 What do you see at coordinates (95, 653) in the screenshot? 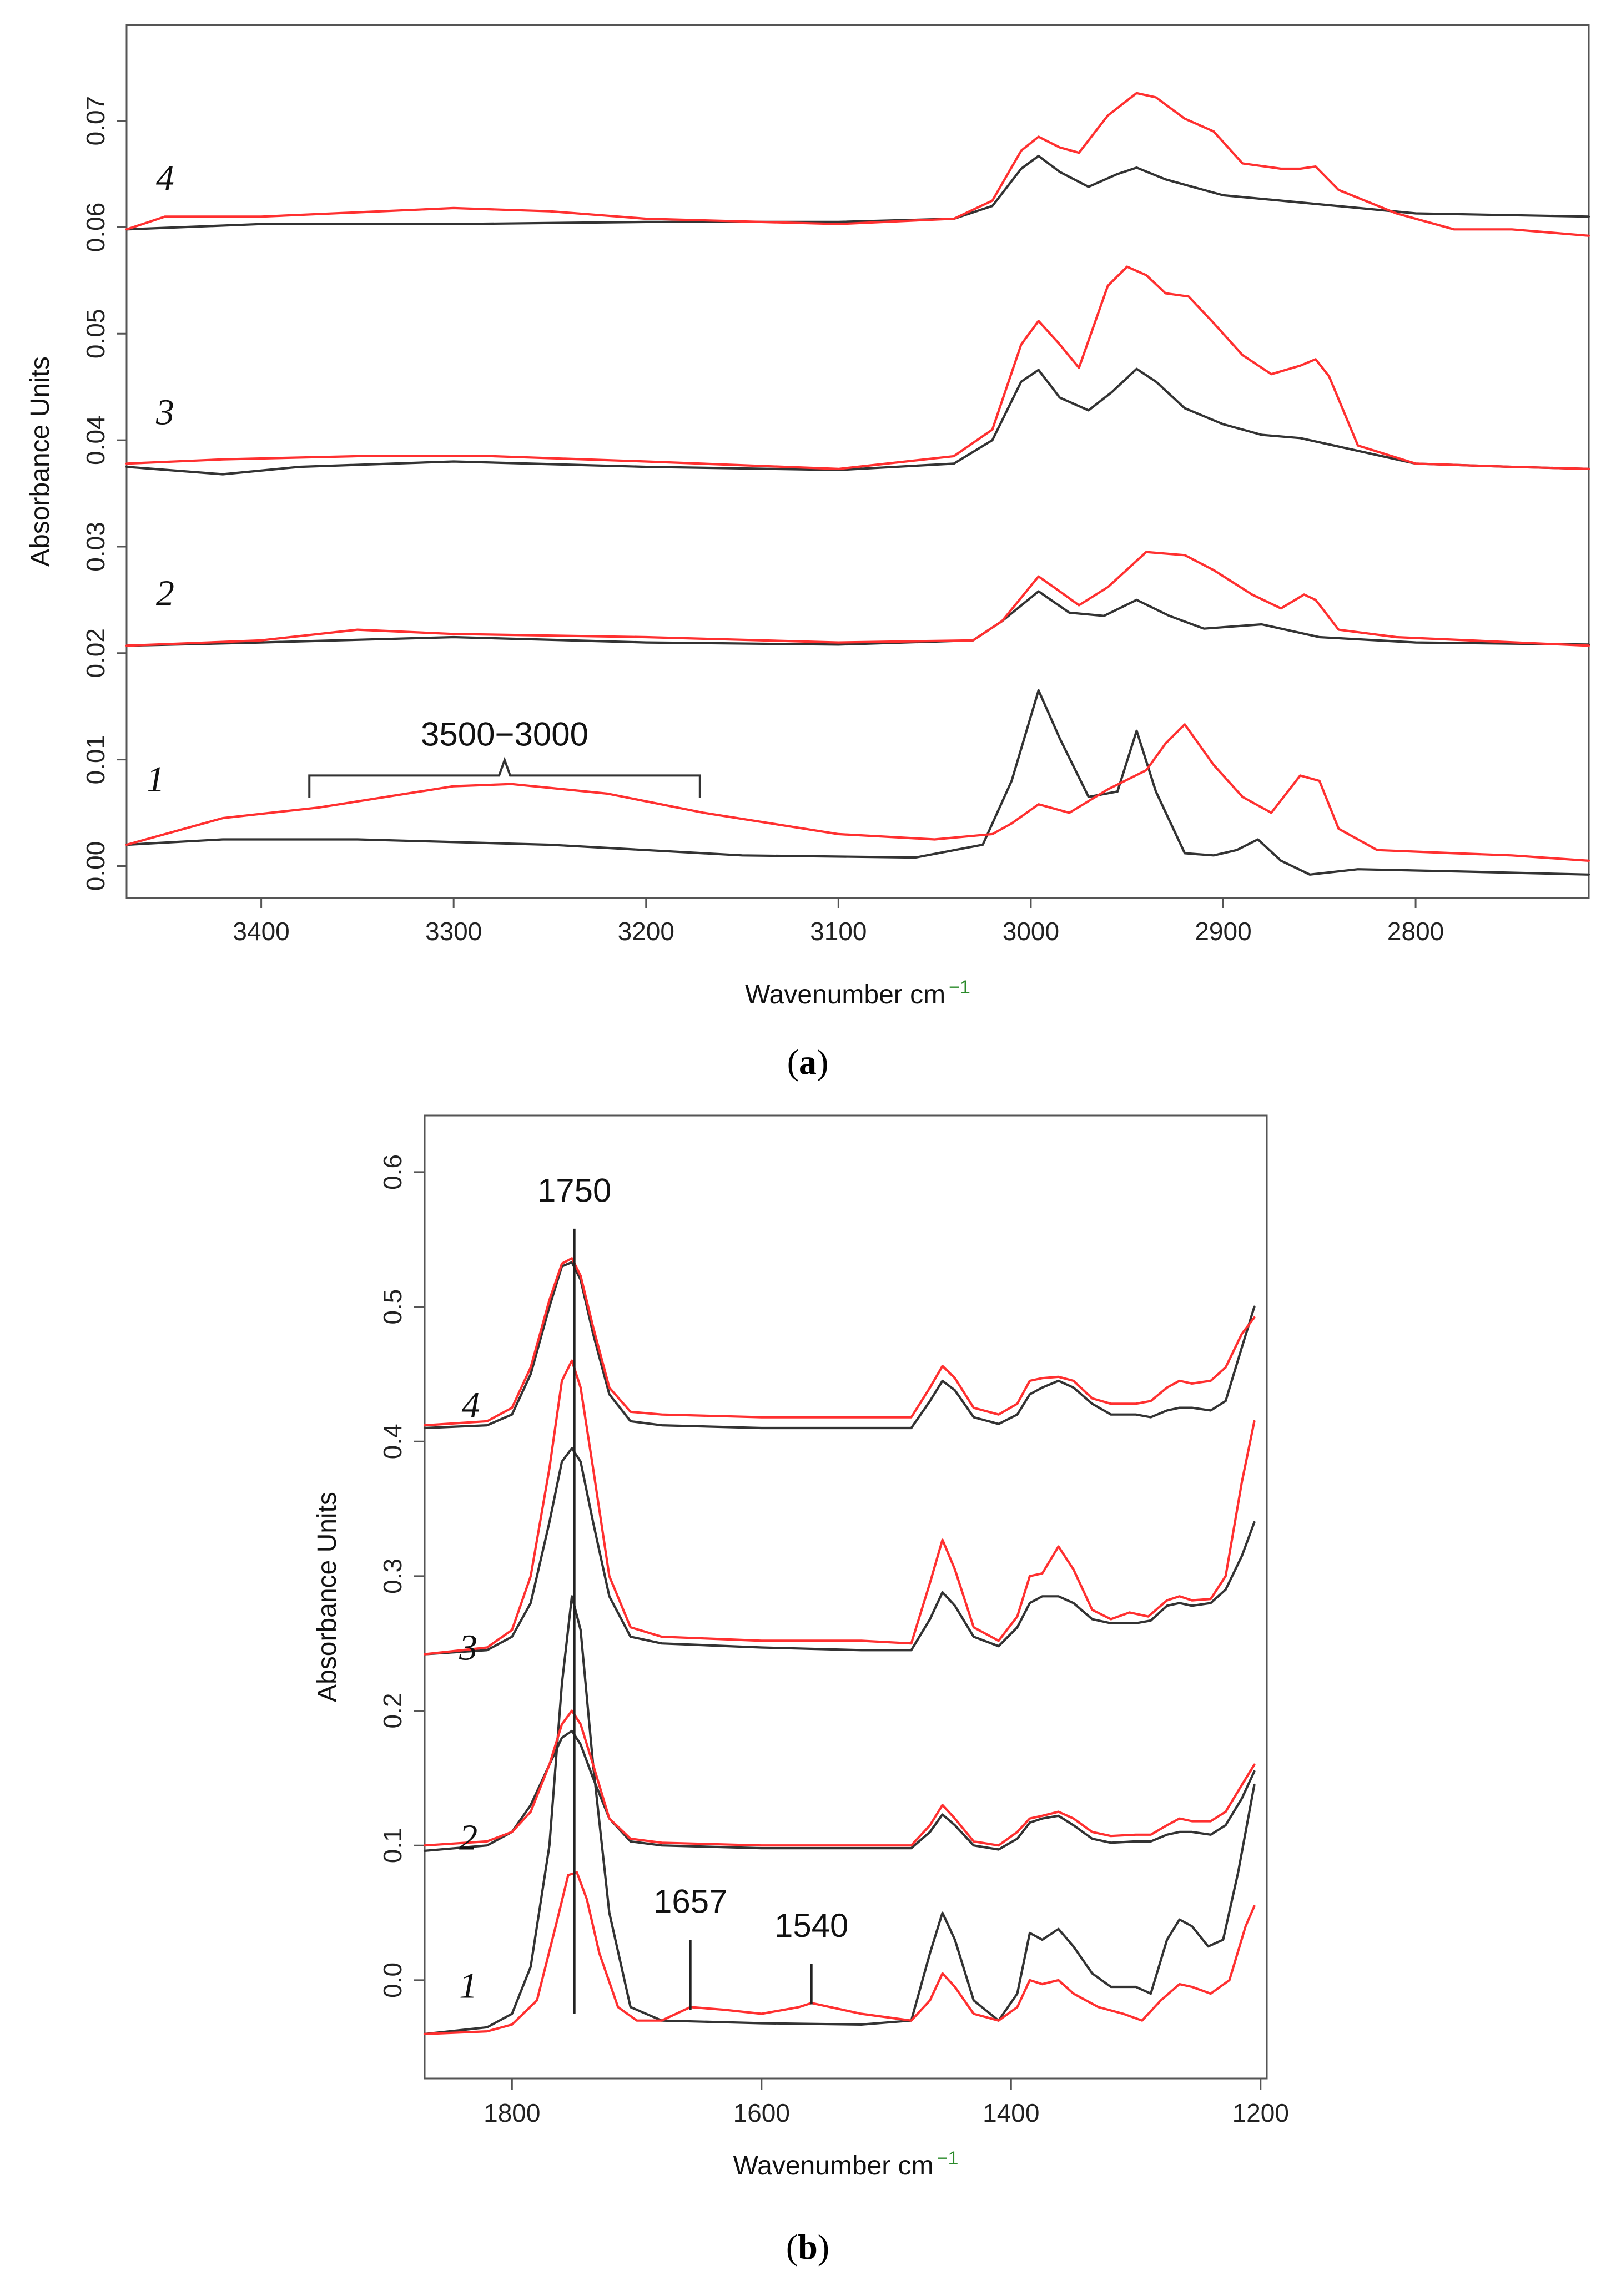
I see `y-tick-label: 0.02` at bounding box center [95, 653].